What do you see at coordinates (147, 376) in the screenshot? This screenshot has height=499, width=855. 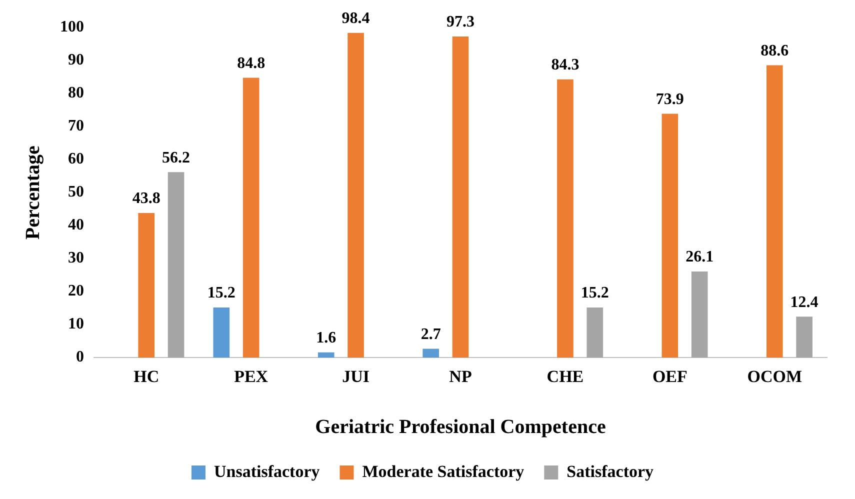 I see `x-tick-label: HC` at bounding box center [147, 376].